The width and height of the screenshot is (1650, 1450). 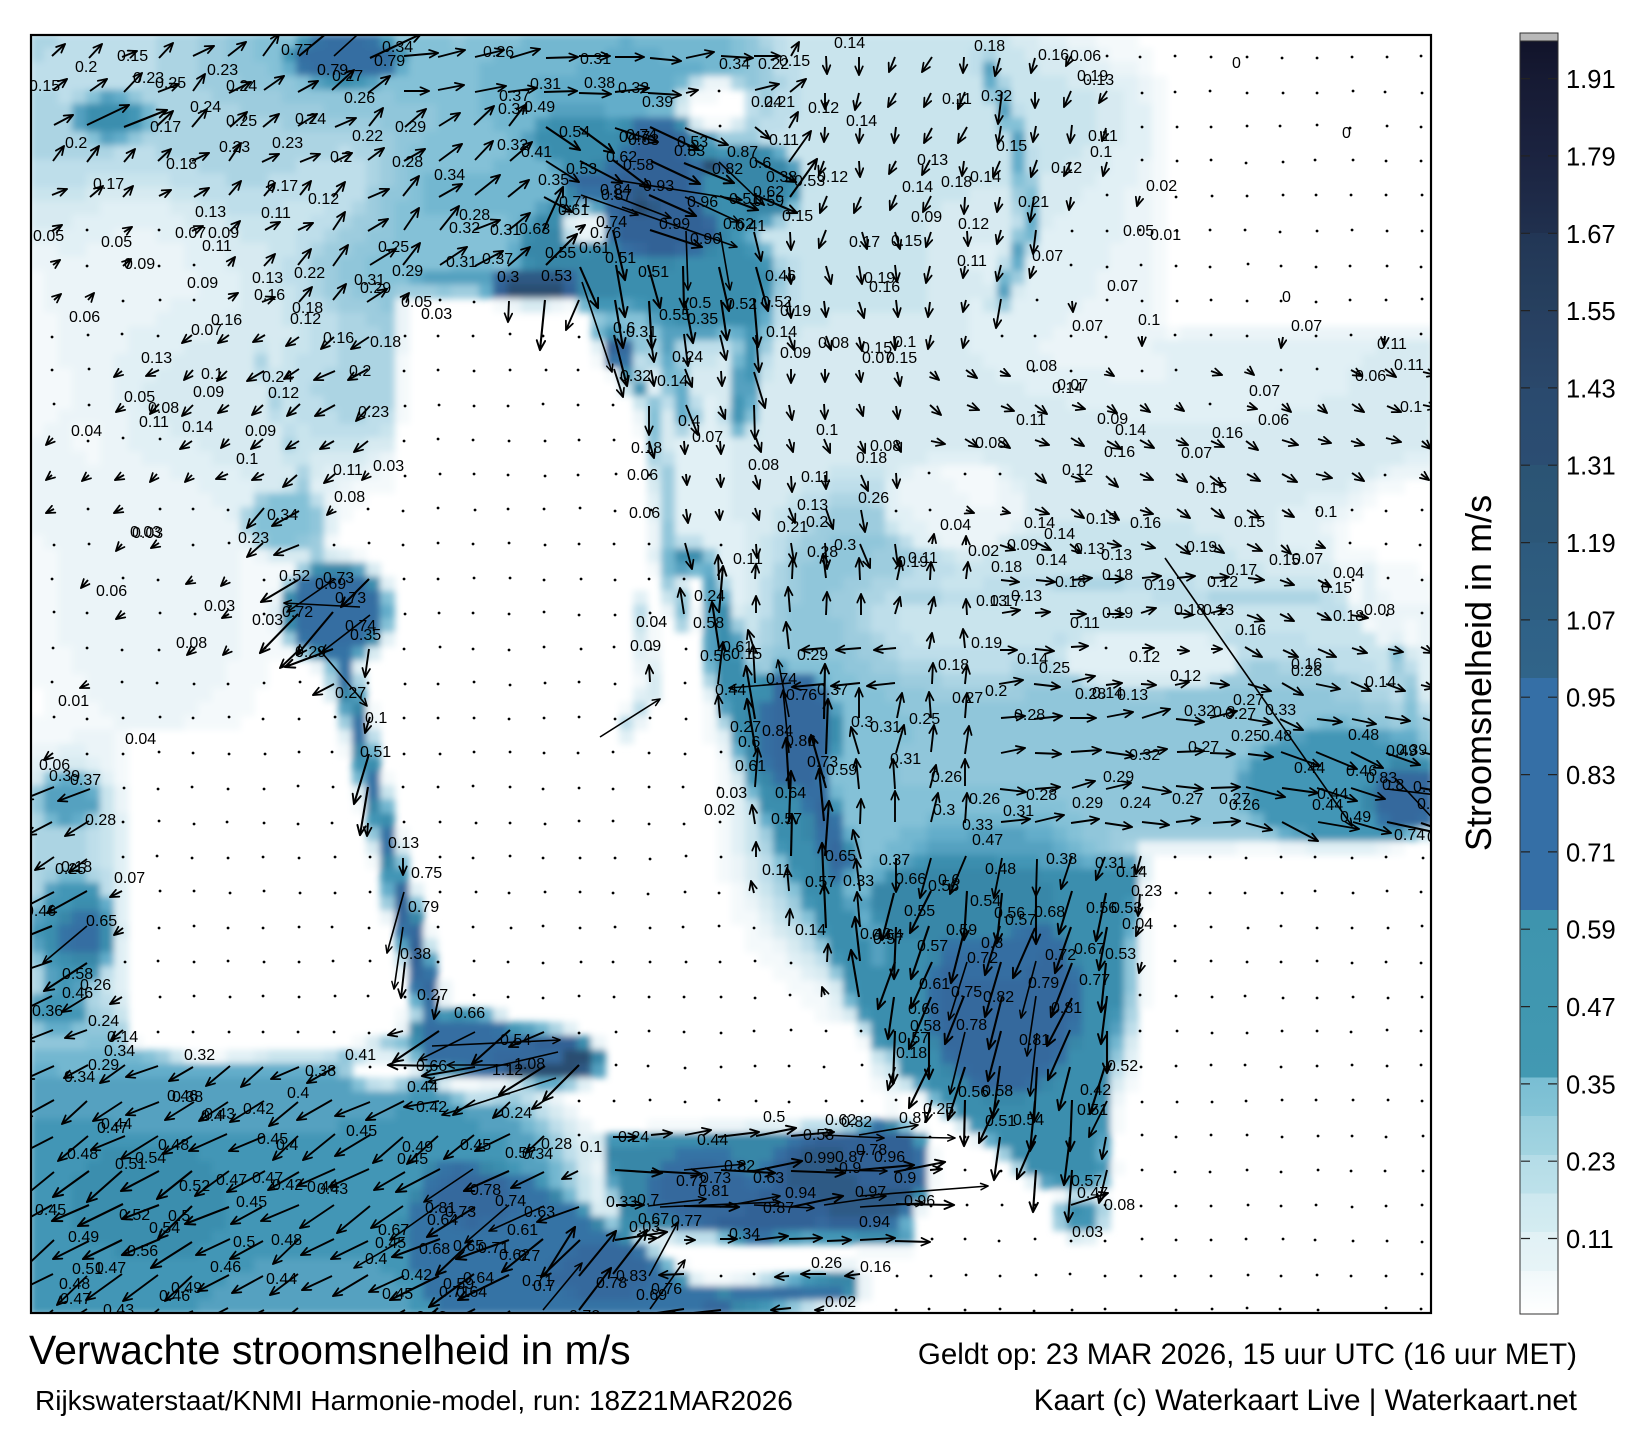 I want to click on svg-text: 0.67, so click(x=393, y=1230).